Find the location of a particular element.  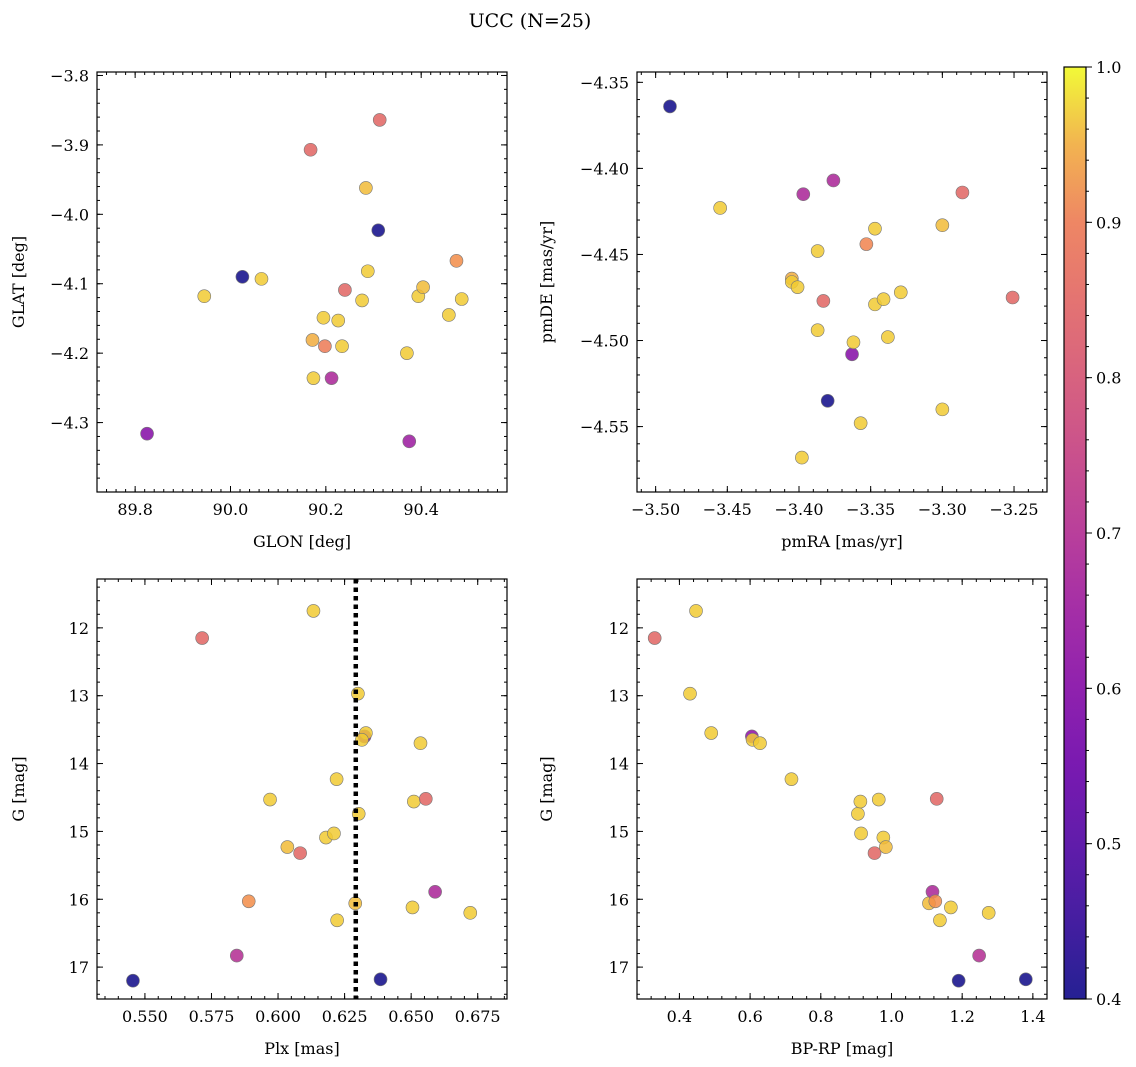

y-tick-label: 12 is located at coordinates (79, 628).